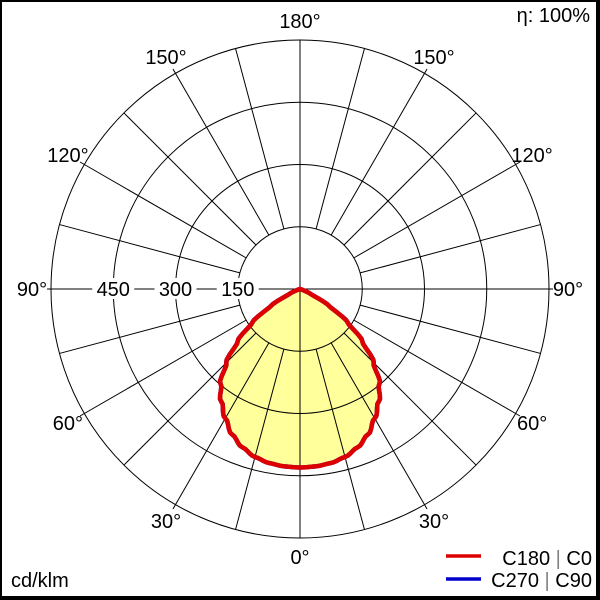 The height and width of the screenshot is (600, 600). Describe the element at coordinates (553, 16) in the screenshot. I see `efficiency-label: η: 100%` at that location.